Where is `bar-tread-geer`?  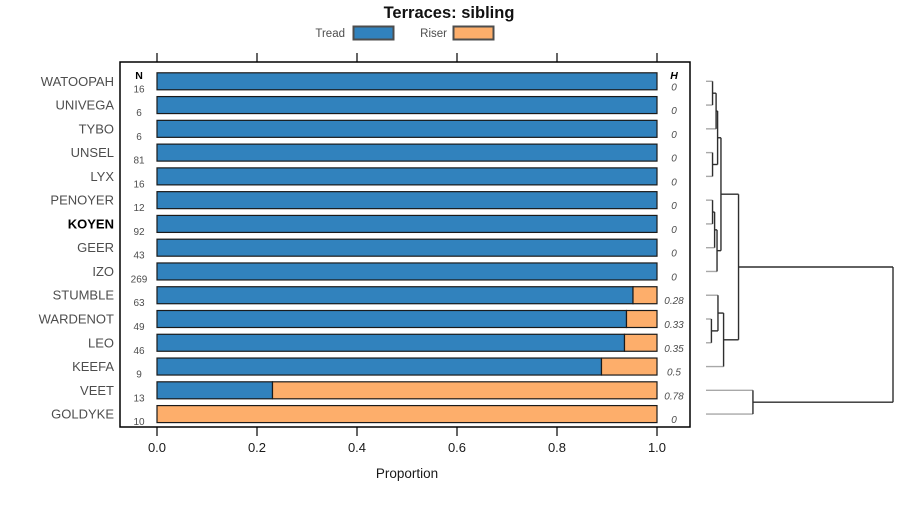
bar-tread-geer is located at coordinates (407, 247).